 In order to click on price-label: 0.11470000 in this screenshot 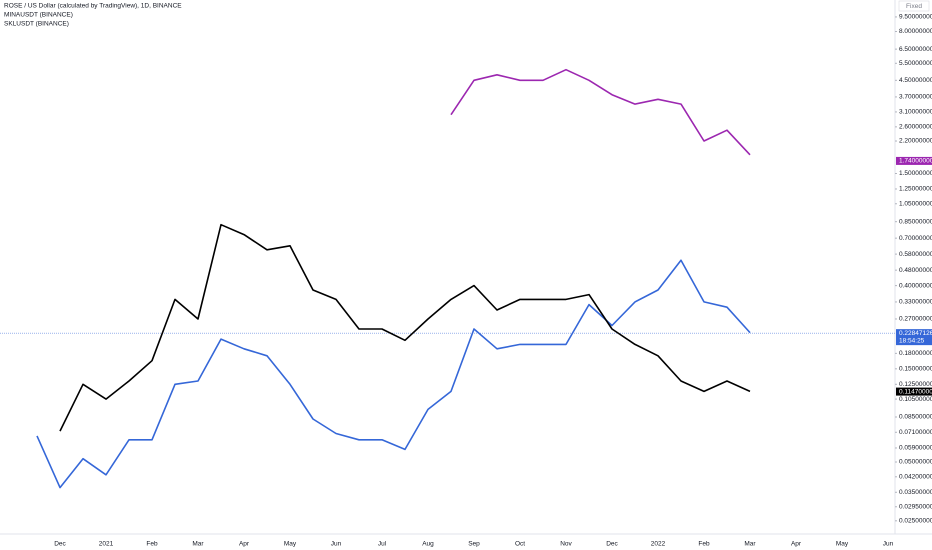, I will do `click(915, 391)`.